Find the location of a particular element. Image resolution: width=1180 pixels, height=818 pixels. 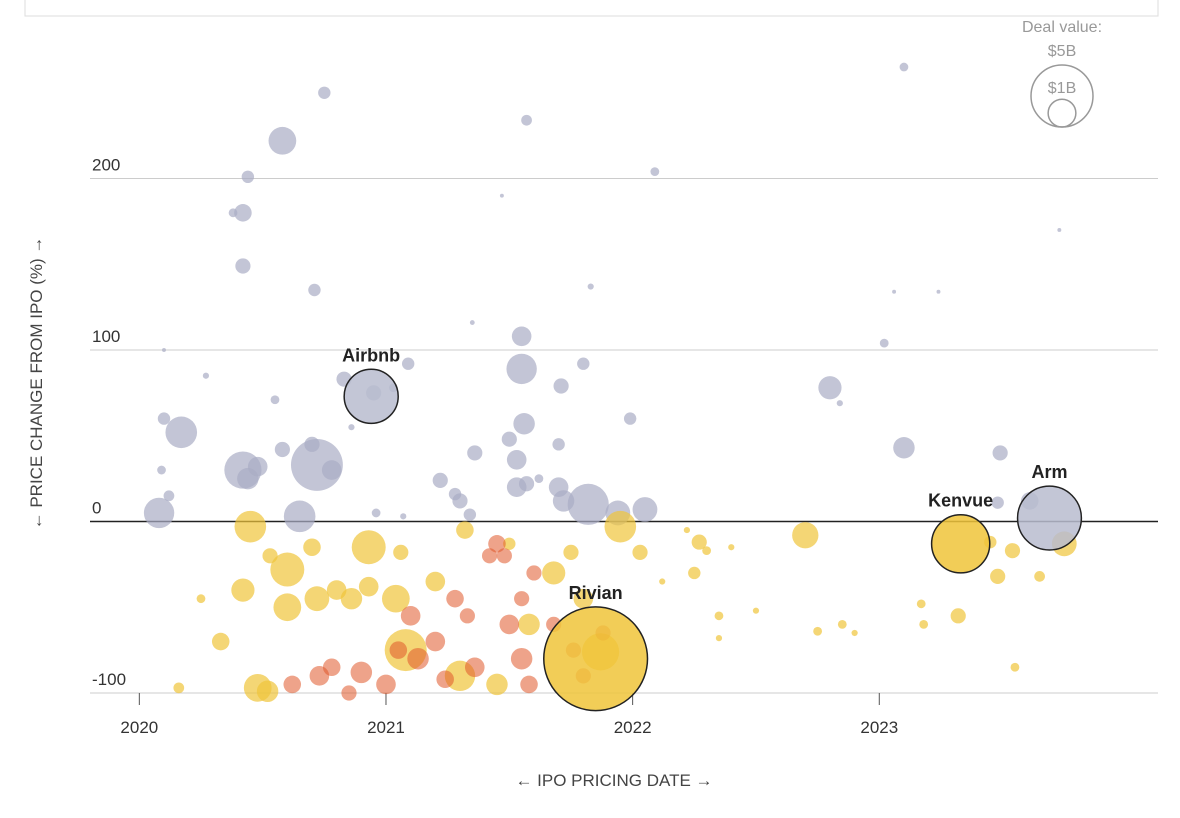

x-tick-label: 2020 is located at coordinates (139, 727).